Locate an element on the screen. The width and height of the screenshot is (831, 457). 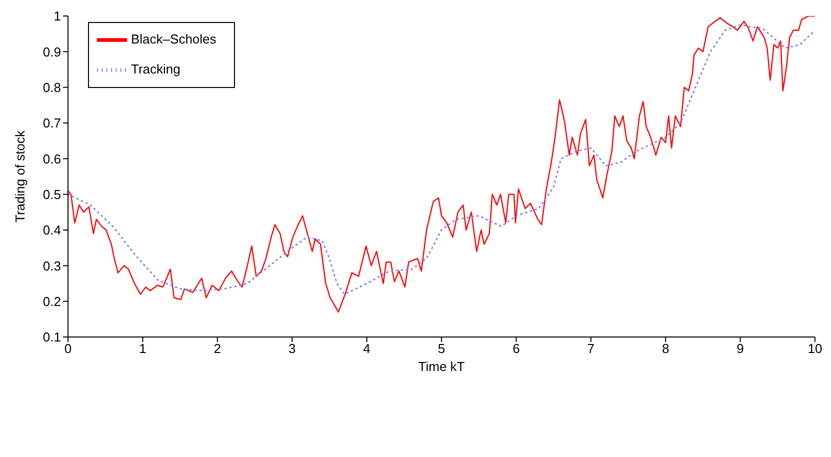
x-tick-label: 9 is located at coordinates (740, 348).